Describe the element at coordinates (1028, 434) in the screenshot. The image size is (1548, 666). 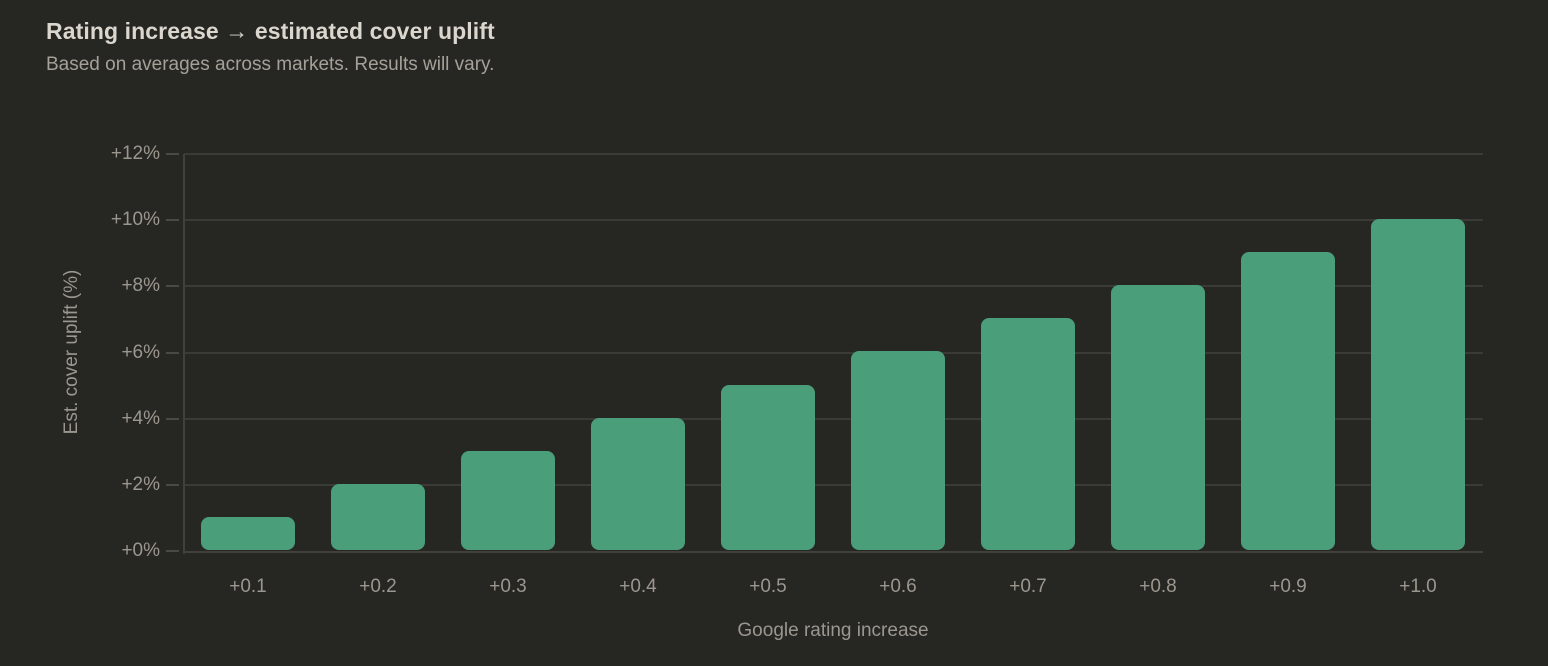
I see `bar-+0.7` at that location.